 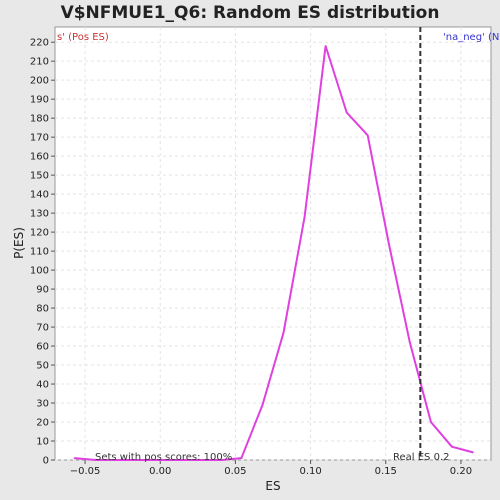 I want to click on y-tick-label: 160, so click(x=39, y=157).